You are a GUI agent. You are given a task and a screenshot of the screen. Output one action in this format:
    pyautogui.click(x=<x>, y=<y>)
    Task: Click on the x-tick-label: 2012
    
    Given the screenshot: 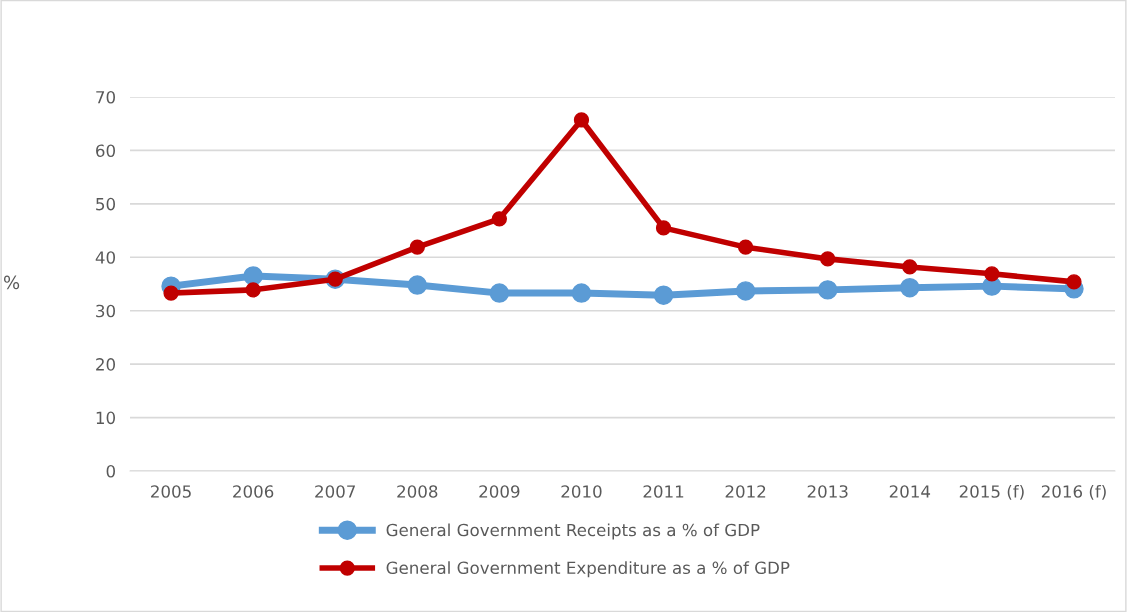 What is the action you would take?
    pyautogui.click(x=745, y=491)
    